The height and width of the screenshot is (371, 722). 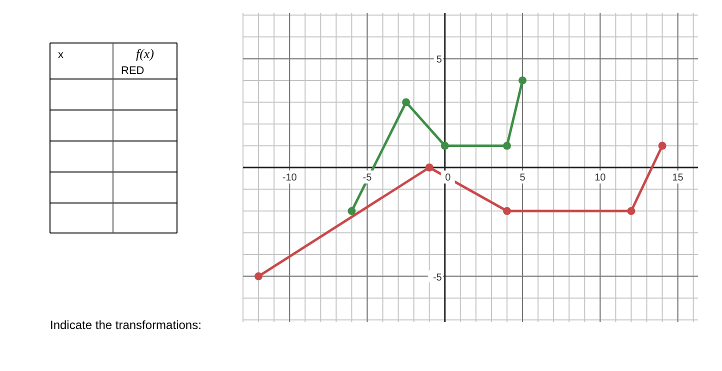 What do you see at coordinates (61, 55) in the screenshot?
I see `text: x` at bounding box center [61, 55].